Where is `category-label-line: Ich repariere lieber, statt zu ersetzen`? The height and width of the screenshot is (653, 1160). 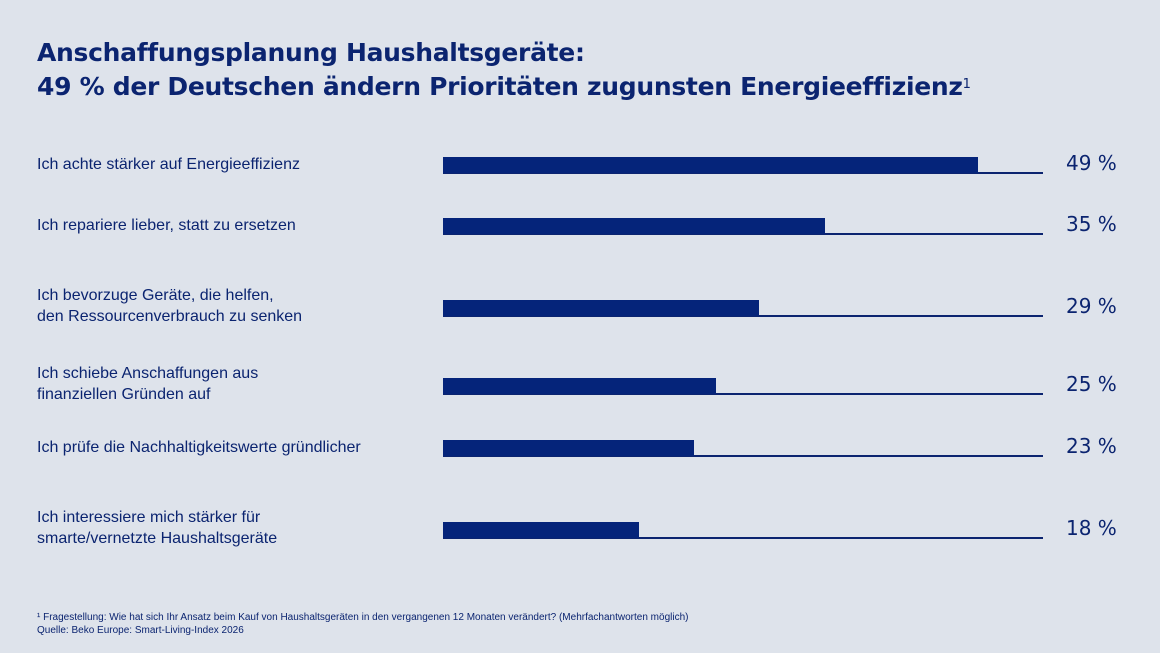 category-label-line: Ich repariere lieber, statt zu ersetzen is located at coordinates (166, 225).